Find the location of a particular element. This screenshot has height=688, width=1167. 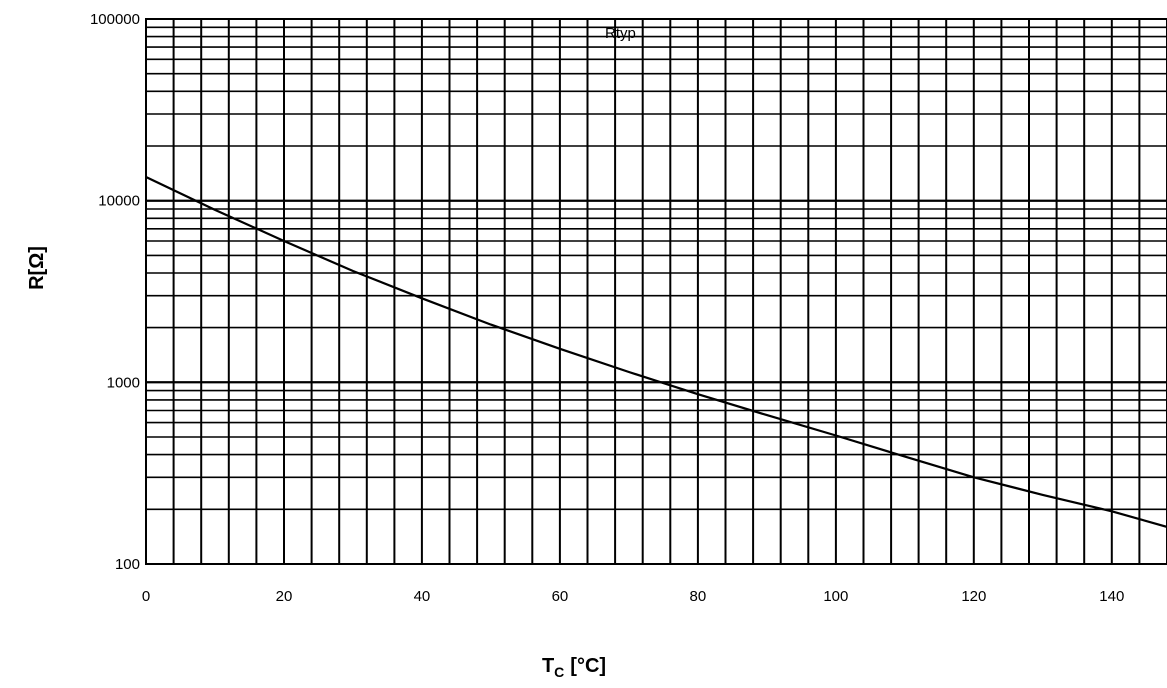

y-axis-title: R[Ω] is located at coordinates (37, 268).